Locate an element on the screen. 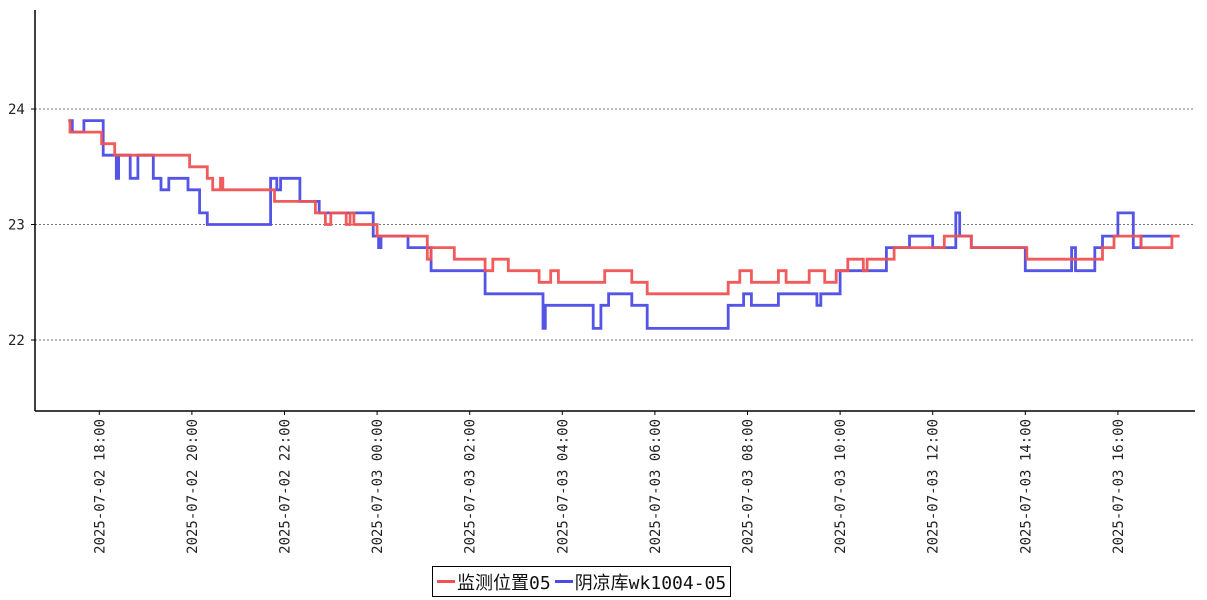 The width and height of the screenshot is (1207, 600). legend-item-series-1: 监测位置05 is located at coordinates (494, 582).